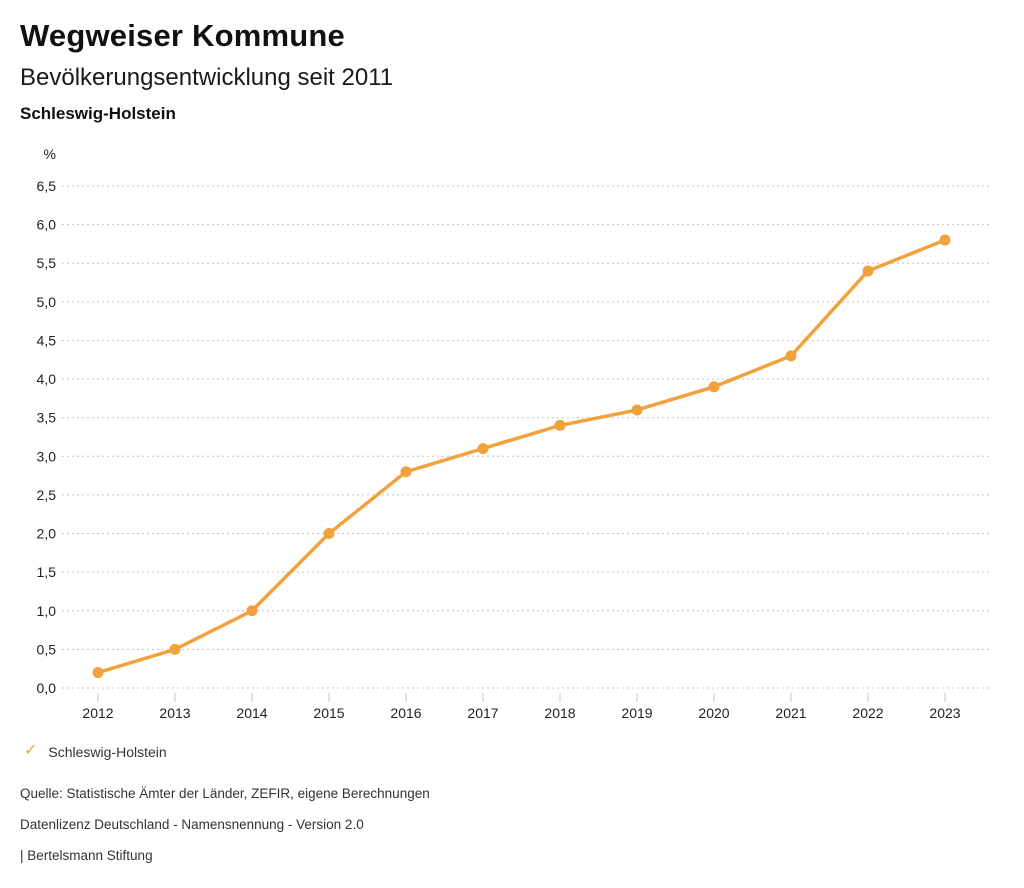  What do you see at coordinates (47, 611) in the screenshot?
I see `y-axis-label: 1,0` at bounding box center [47, 611].